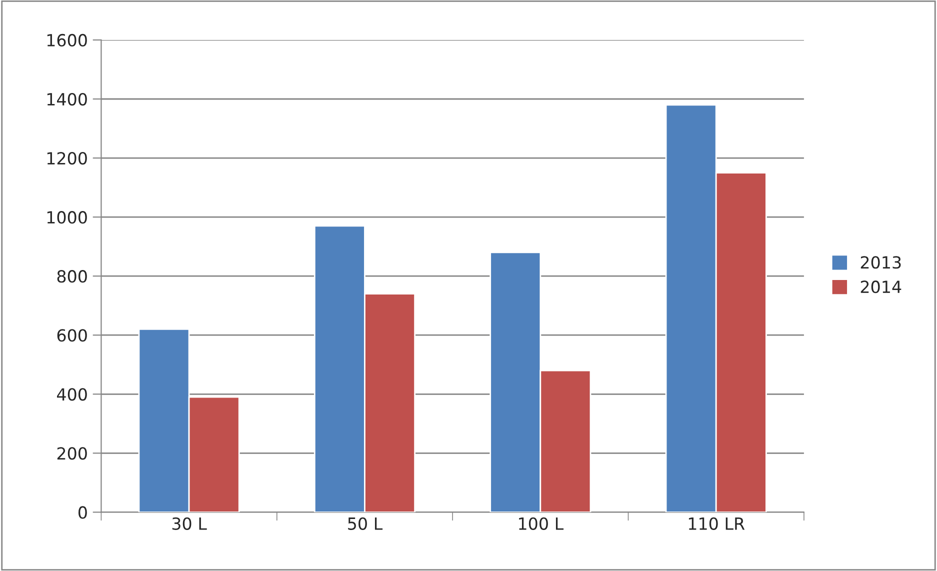 This screenshot has height=571, width=937. What do you see at coordinates (72, 335) in the screenshot?
I see `y-tick-label: 600` at bounding box center [72, 335].